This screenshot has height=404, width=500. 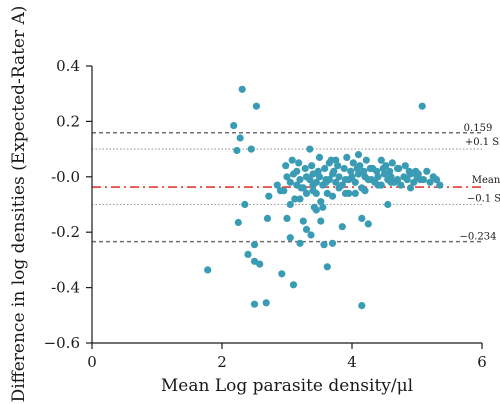 I want to click on y-tick-label: 0.4, so click(x=68, y=66).